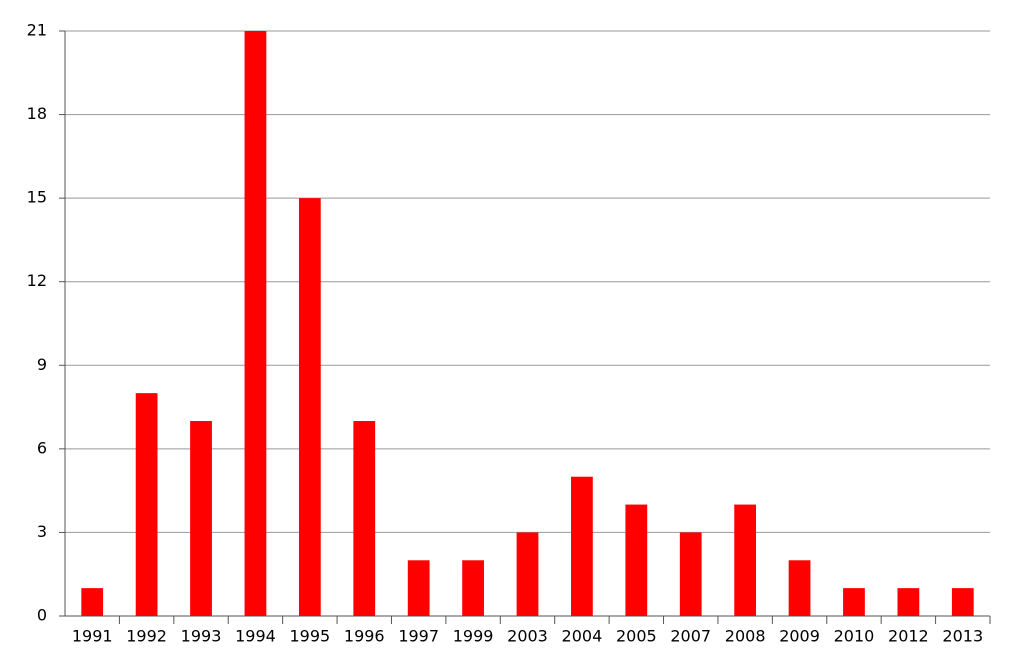 The image size is (1024, 670). I want to click on x-tick-label: 2008, so click(745, 636).